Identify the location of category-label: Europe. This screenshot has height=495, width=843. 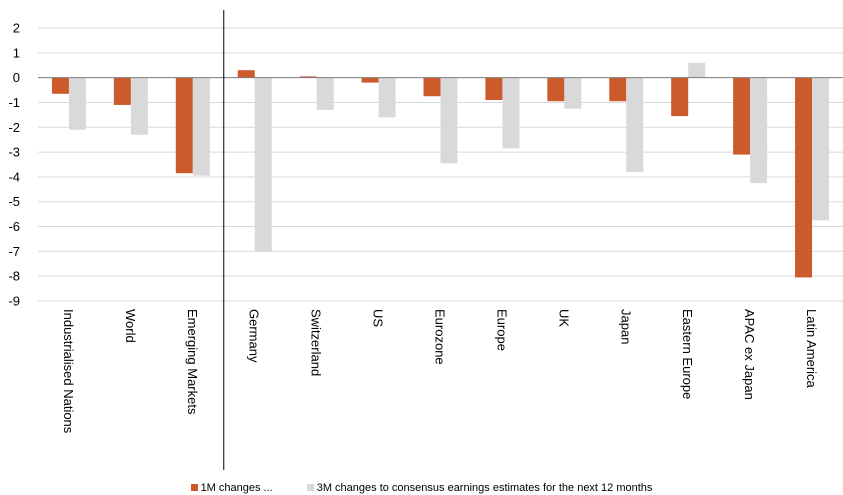
(501, 330).